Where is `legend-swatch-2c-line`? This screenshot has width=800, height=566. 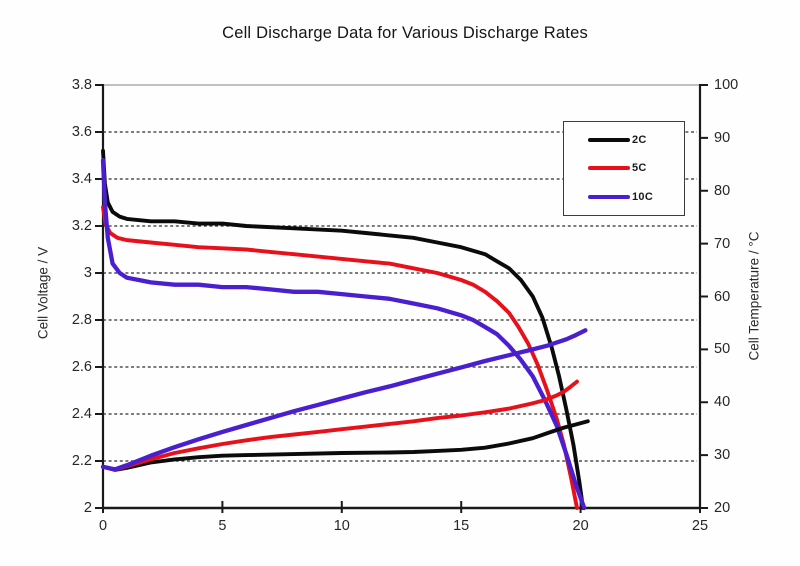
legend-swatch-2c-line is located at coordinates (609, 140).